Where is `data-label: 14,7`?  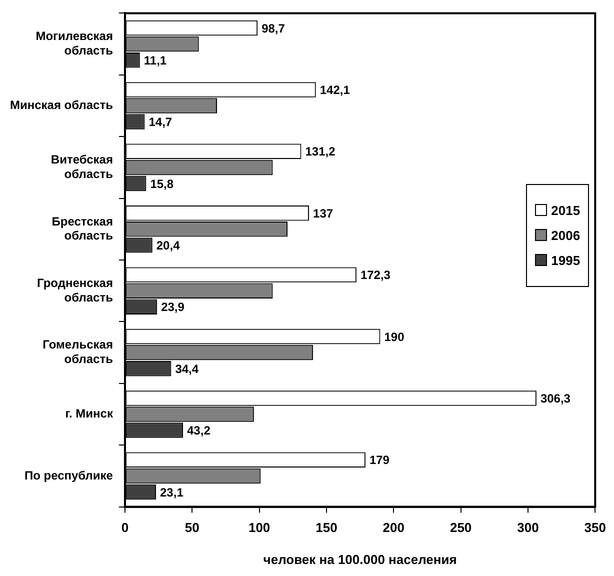
data-label: 14,7 is located at coordinates (160, 122).